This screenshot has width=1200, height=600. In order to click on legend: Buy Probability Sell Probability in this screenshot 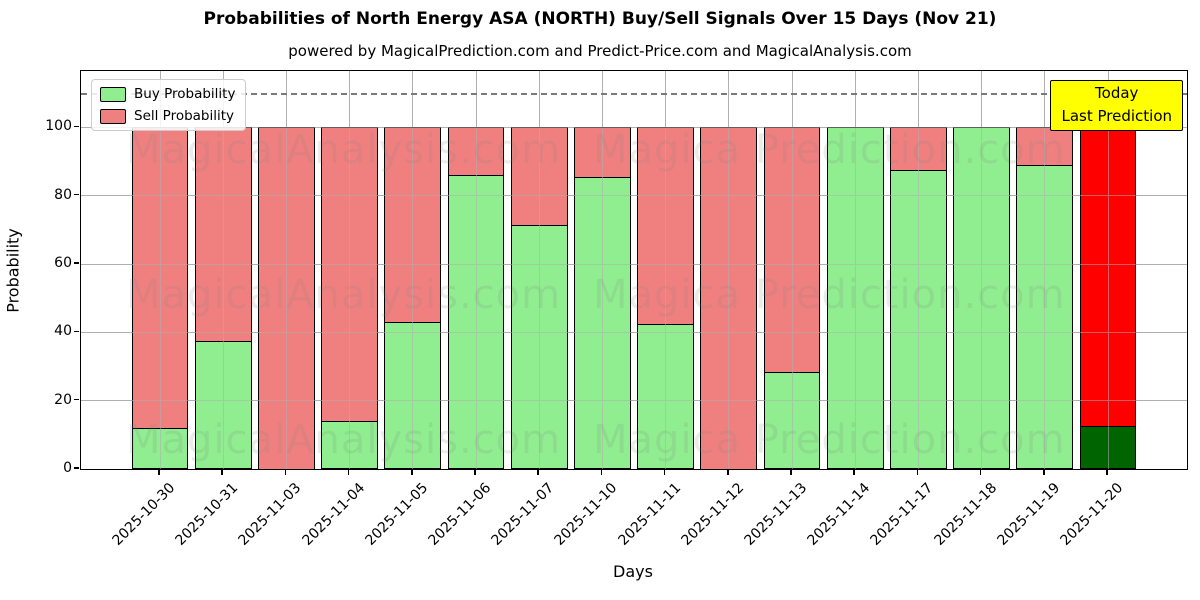, I will do `click(169, 105)`.